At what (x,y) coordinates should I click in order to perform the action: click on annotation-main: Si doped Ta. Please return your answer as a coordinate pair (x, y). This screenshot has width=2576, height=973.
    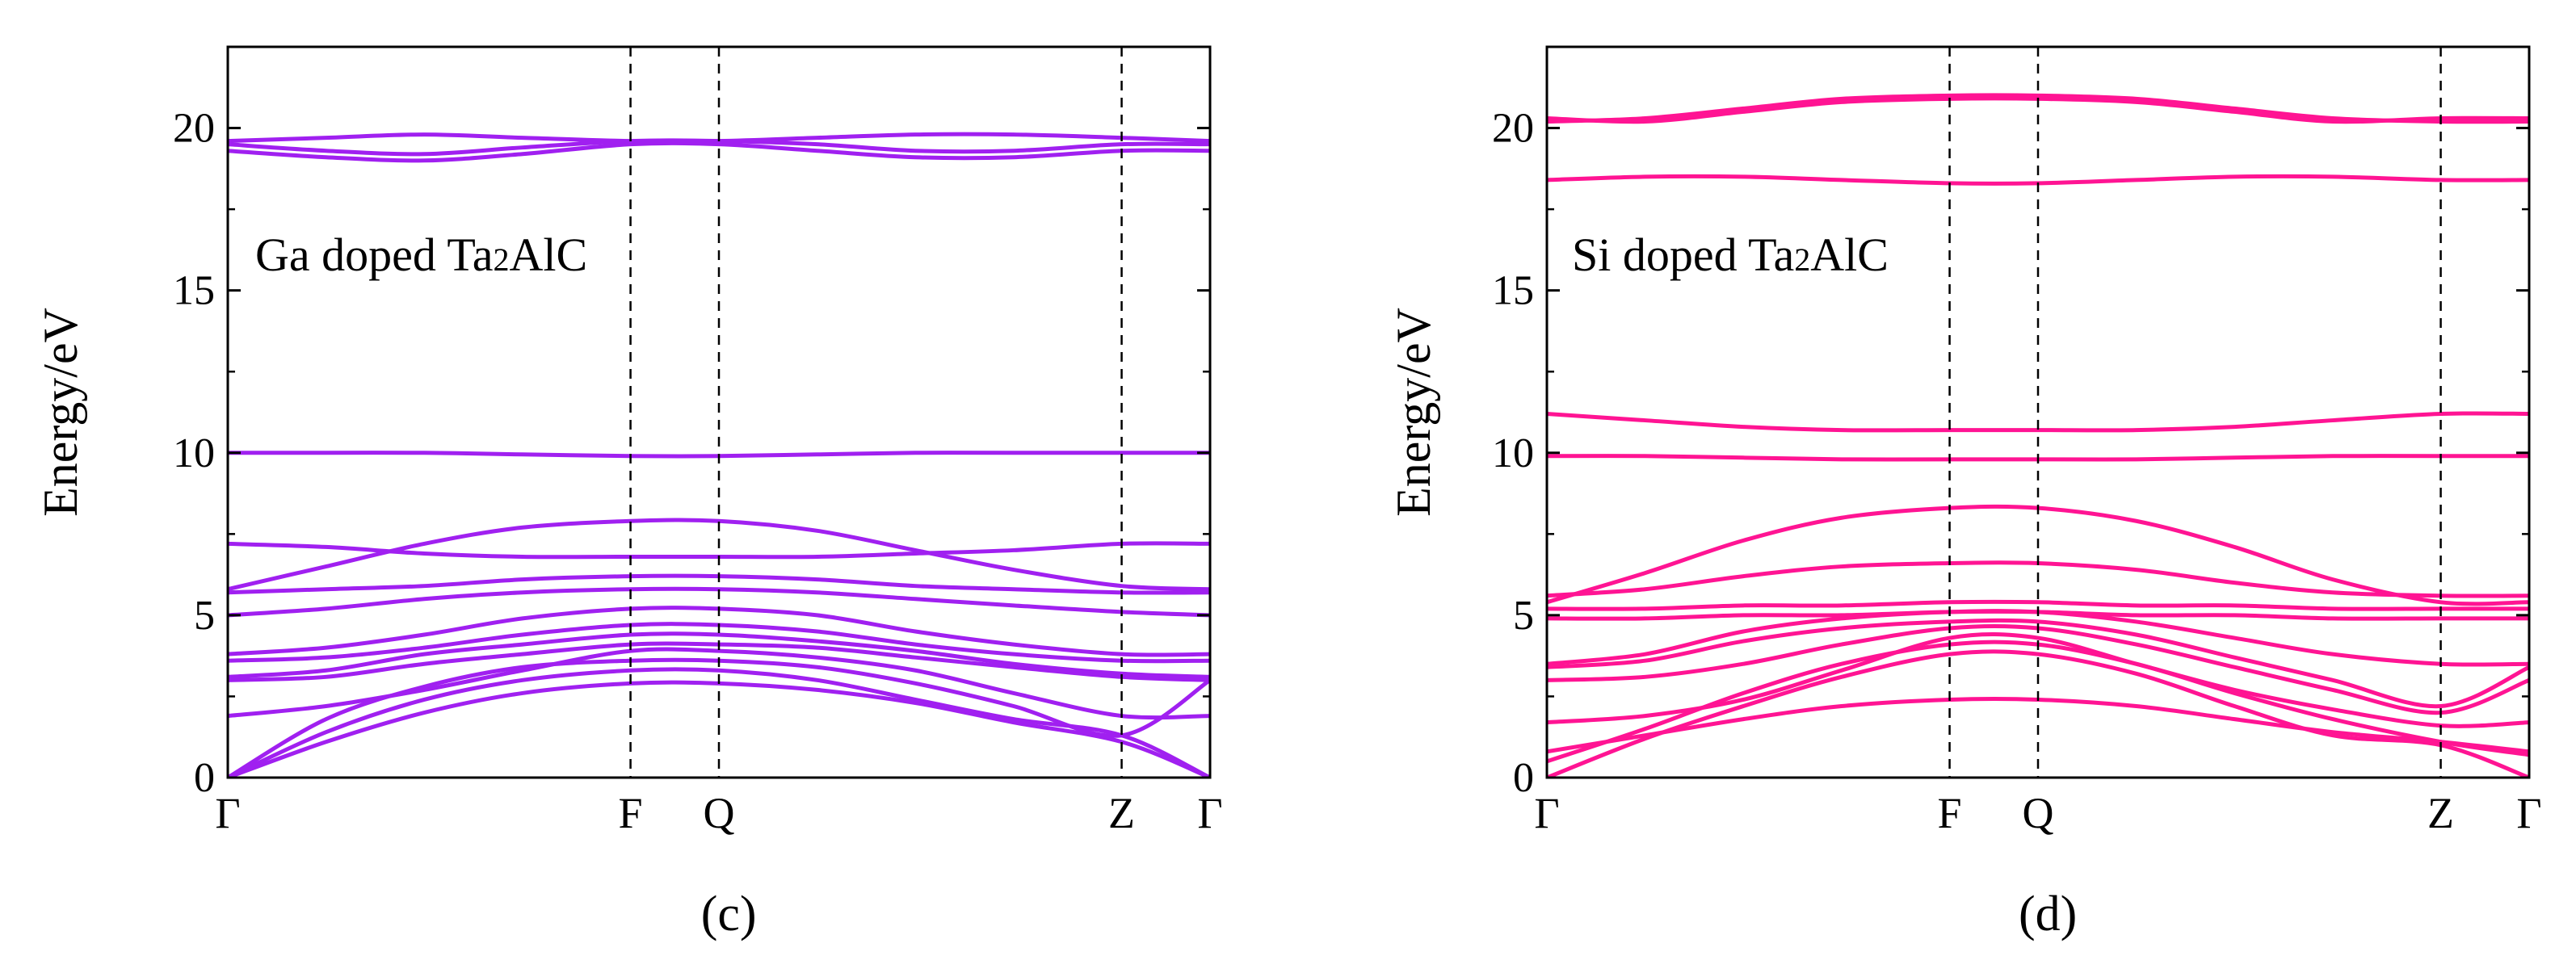
    Looking at the image, I should click on (1683, 255).